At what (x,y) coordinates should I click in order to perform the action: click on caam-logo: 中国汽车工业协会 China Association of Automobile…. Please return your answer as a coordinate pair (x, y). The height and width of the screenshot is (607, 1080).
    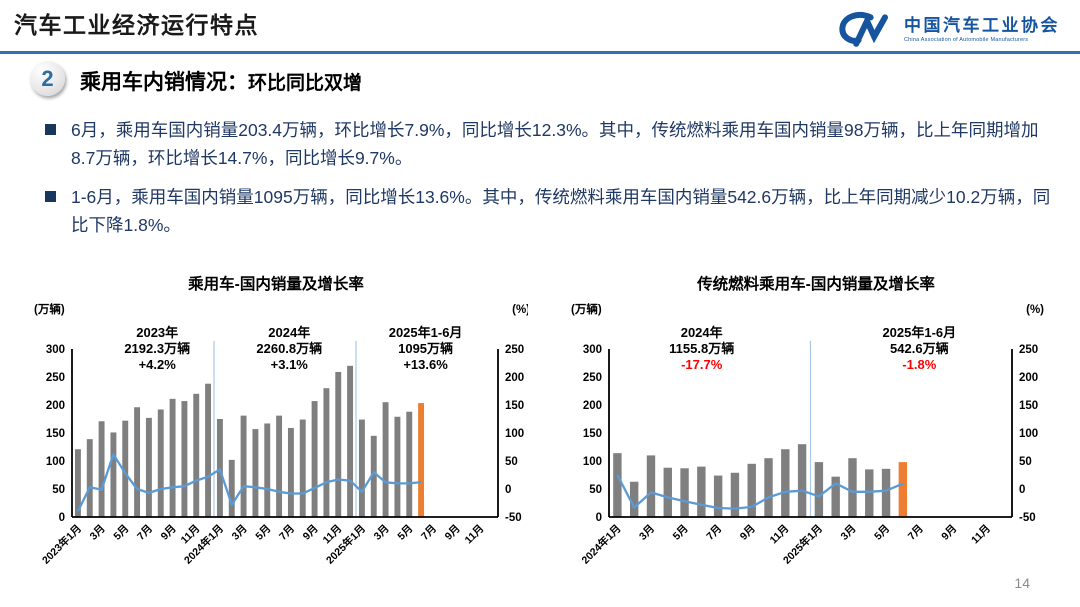
    Looking at the image, I should click on (948, 30).